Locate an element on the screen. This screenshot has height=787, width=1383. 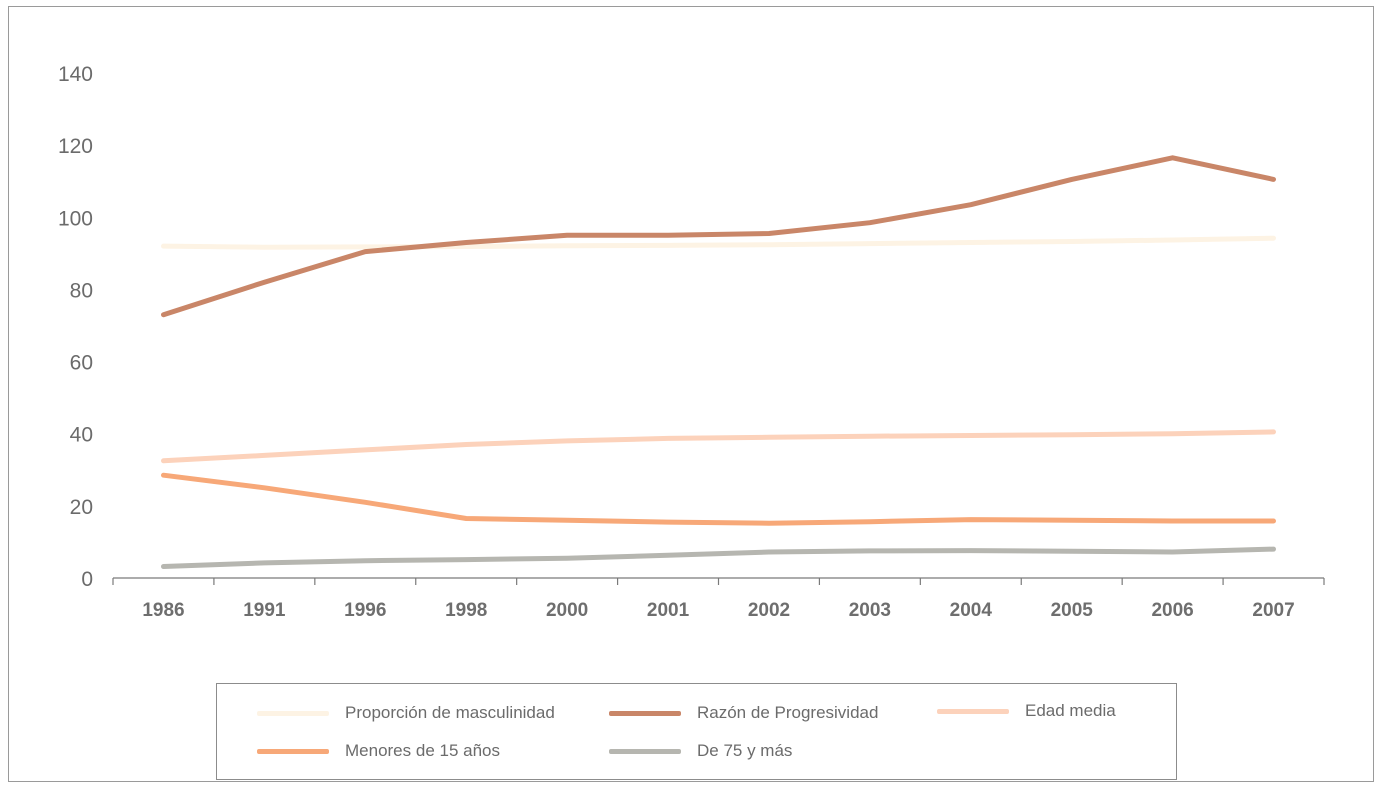
x-tick-label: 1991 is located at coordinates (264, 610).